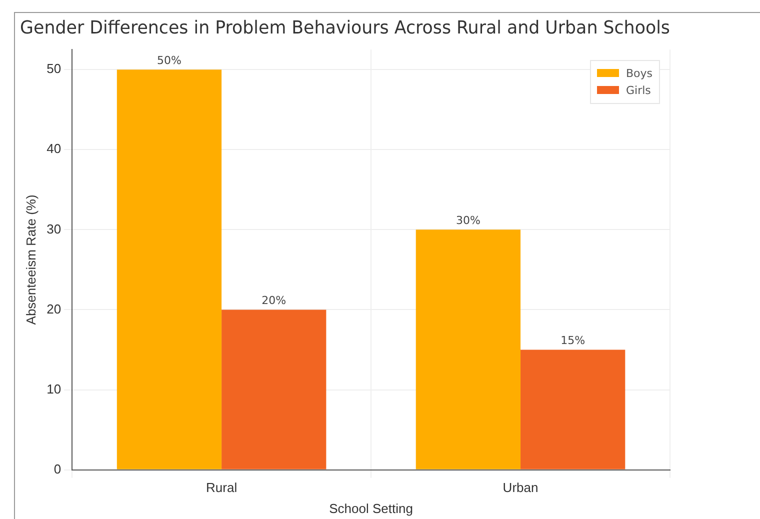 The width and height of the screenshot is (760, 519). Describe the element at coordinates (222, 488) in the screenshot. I see `x-tick-label: Rural` at that location.